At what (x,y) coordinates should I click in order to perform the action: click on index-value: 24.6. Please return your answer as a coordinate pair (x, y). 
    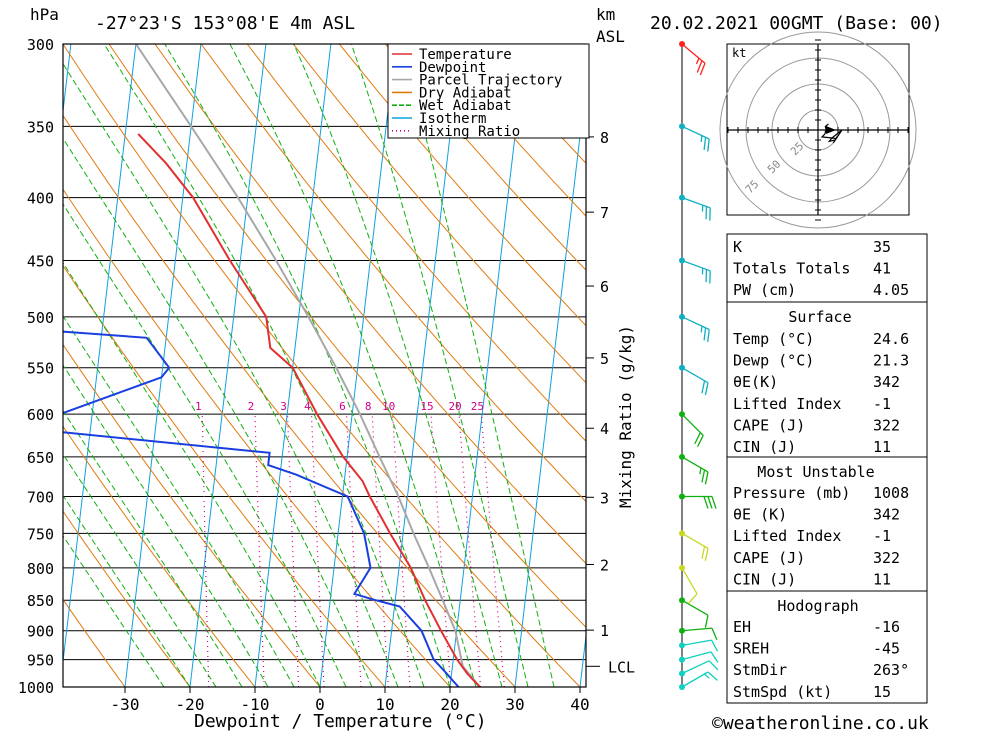
    Looking at the image, I should click on (891, 339).